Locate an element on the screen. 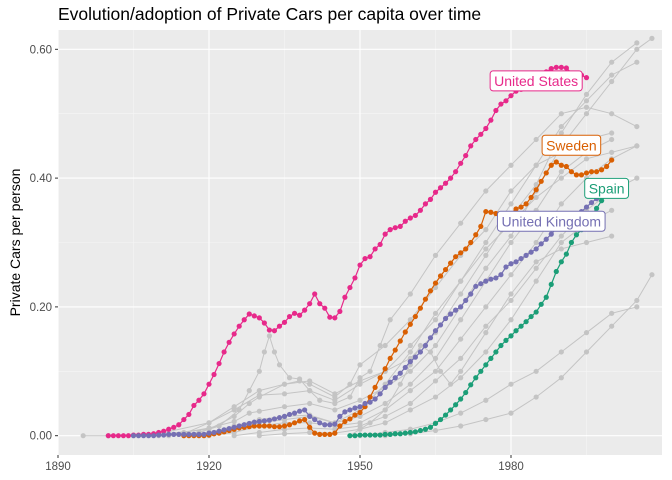 The height and width of the screenshot is (480, 672). x-tick-label: 1920 is located at coordinates (209, 467).